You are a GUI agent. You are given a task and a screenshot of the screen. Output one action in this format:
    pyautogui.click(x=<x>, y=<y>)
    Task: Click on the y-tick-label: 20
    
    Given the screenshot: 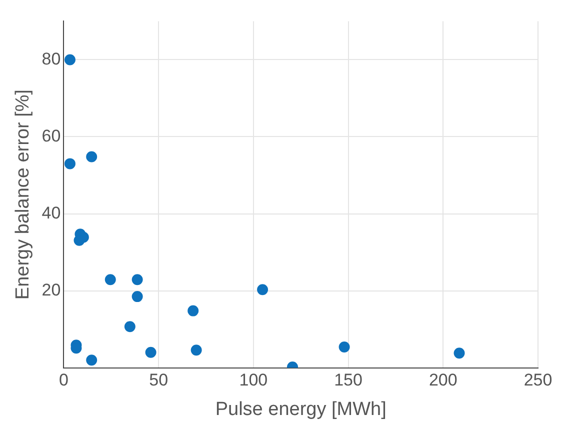 What is the action you would take?
    pyautogui.click(x=51, y=290)
    